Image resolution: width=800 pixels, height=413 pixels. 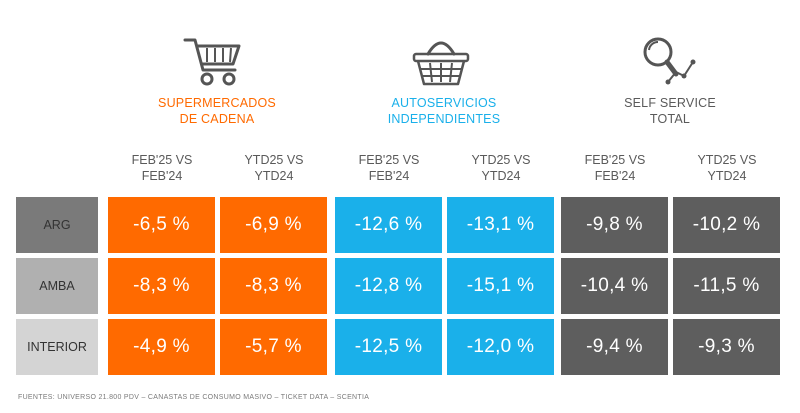 I want to click on value-cell: -9,8 %, so click(x=614, y=225).